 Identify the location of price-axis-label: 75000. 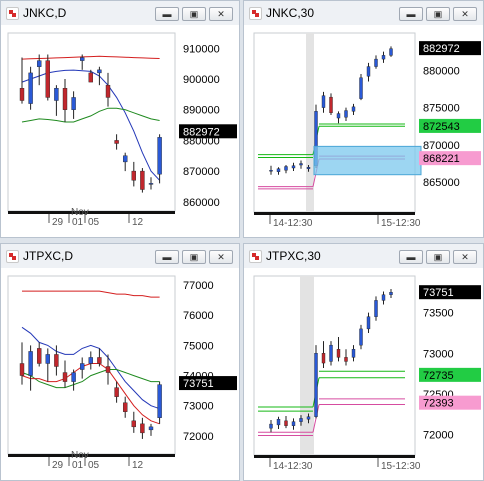
(198, 346).